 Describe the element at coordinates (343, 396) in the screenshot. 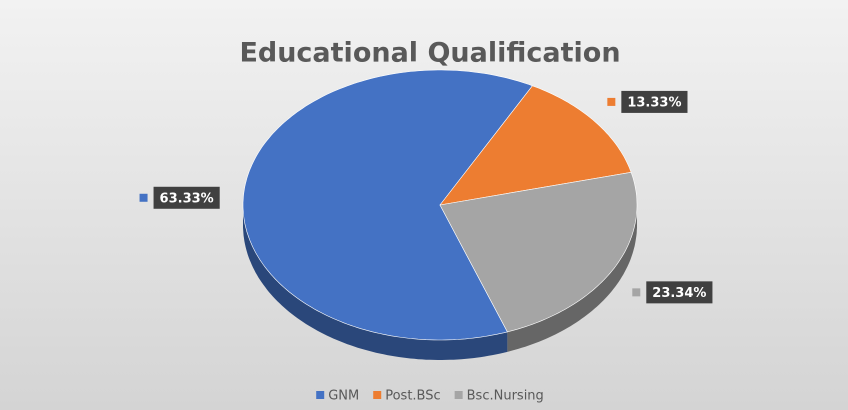

I see `legend-label: GNM` at that location.